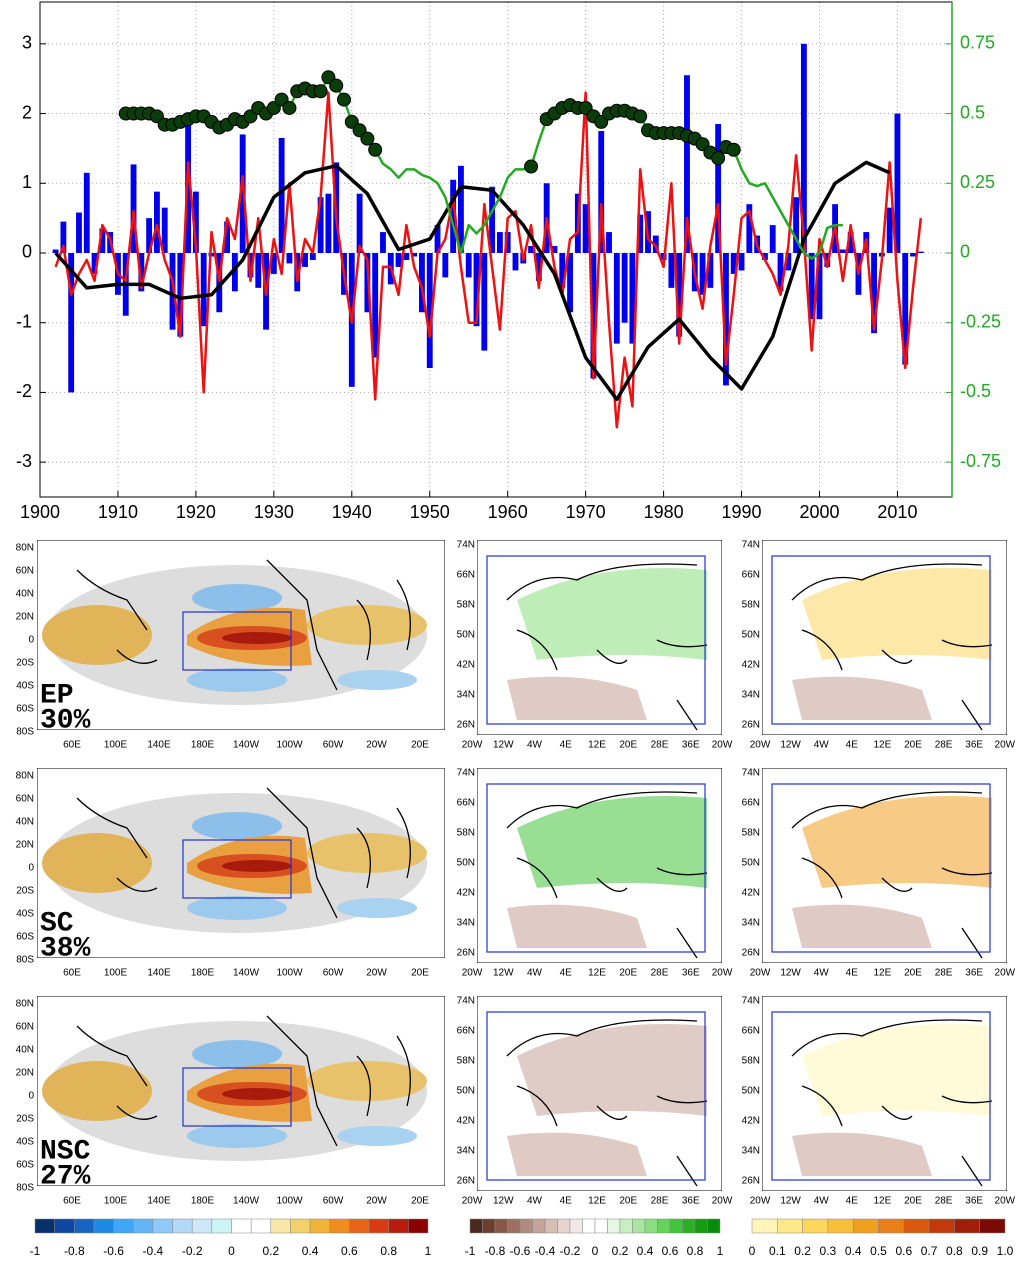 This screenshot has height=1275, width=1024. Describe the element at coordinates (897, 512) in the screenshot. I see `x-tick-label: 2010` at that location.